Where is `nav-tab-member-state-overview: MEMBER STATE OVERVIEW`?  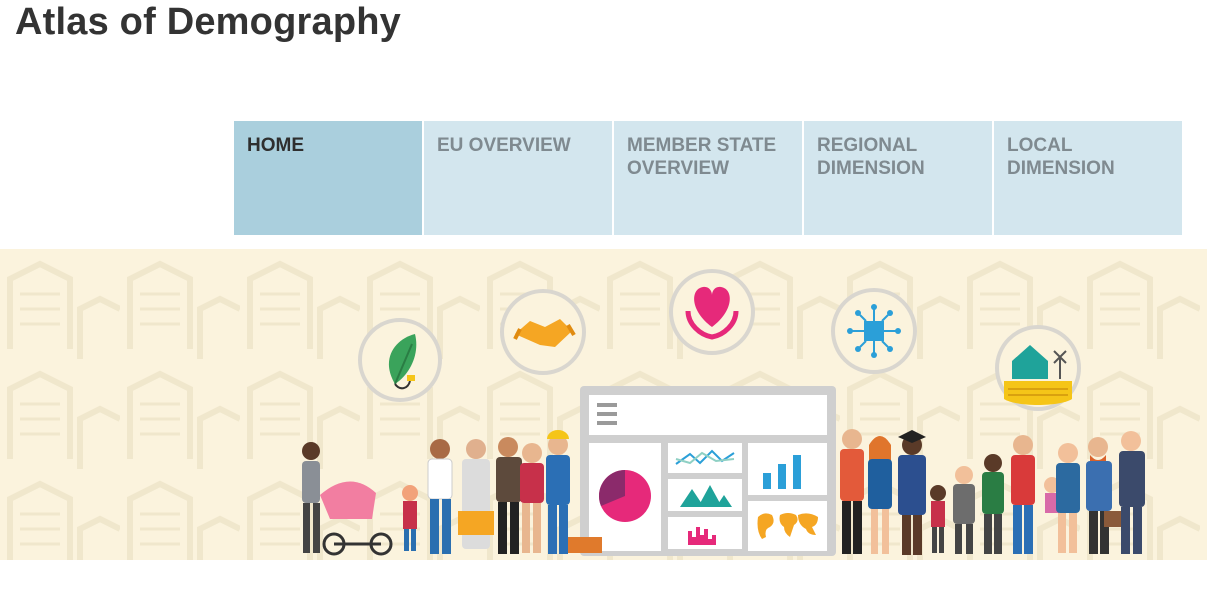
nav-tab-member-state-overview: MEMBER STATE OVERVIEW is located at coordinates (708, 178).